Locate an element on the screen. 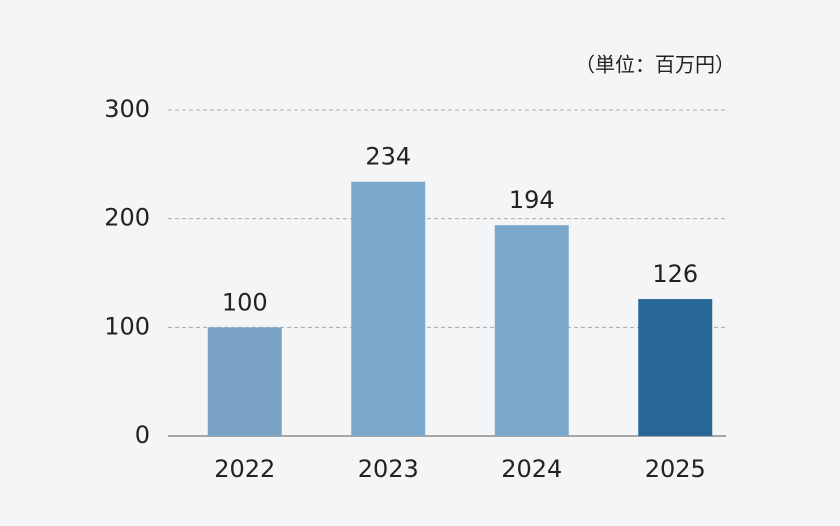 This screenshot has height=526, width=840. y-tick-label: 100 is located at coordinates (127, 326).